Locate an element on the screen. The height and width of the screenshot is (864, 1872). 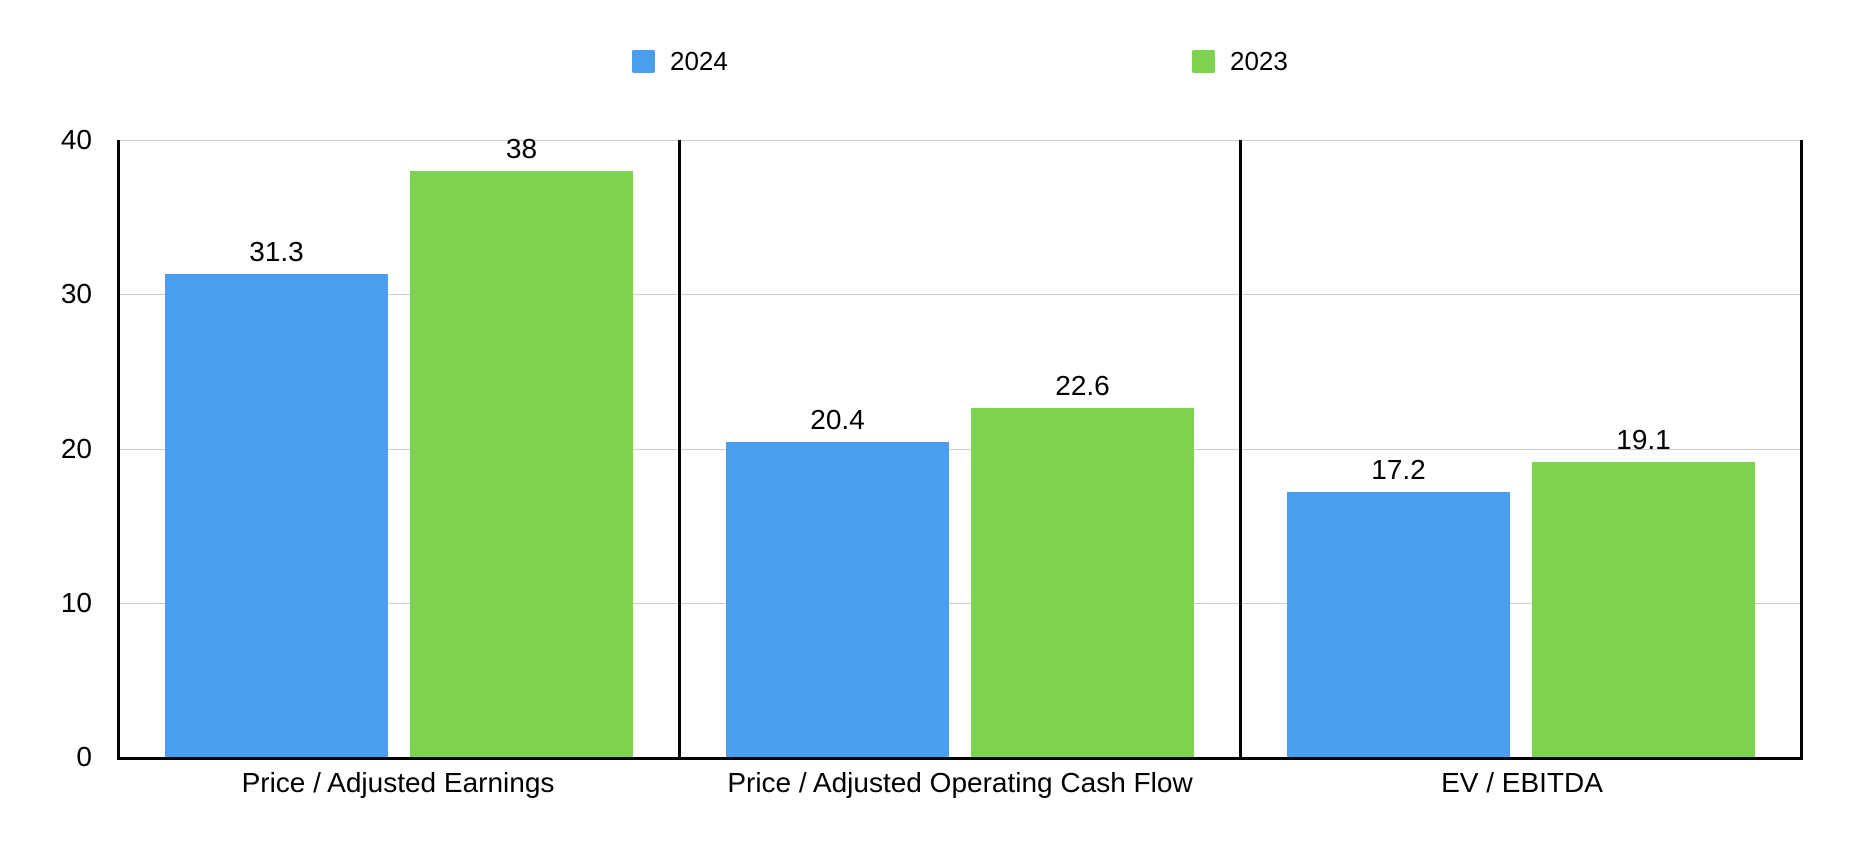
legend-swatch-2024 is located at coordinates (643, 61).